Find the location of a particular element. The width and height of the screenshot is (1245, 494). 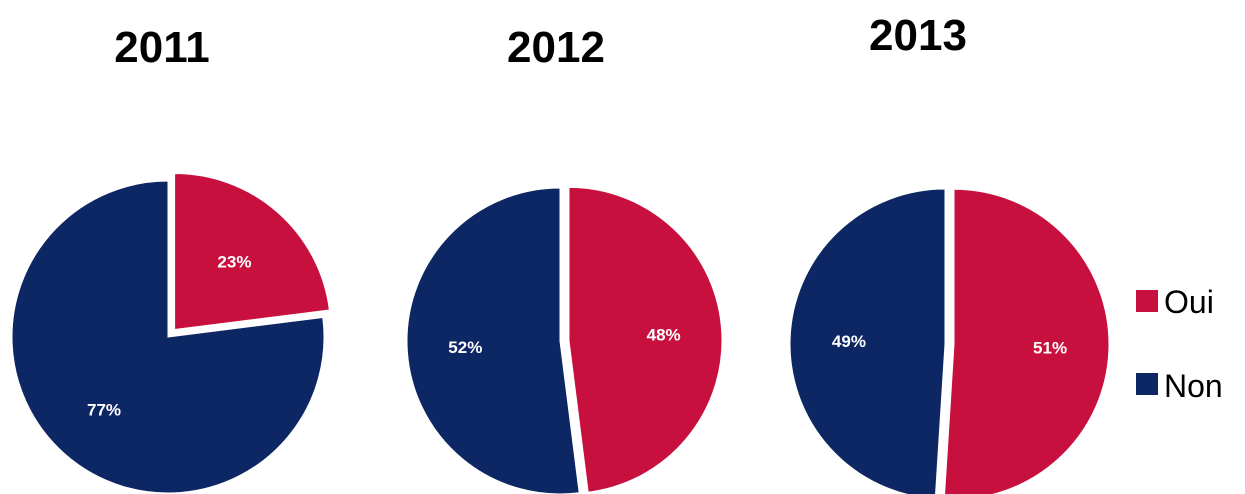

chart-title-2013: 2013 is located at coordinates (918, 35).